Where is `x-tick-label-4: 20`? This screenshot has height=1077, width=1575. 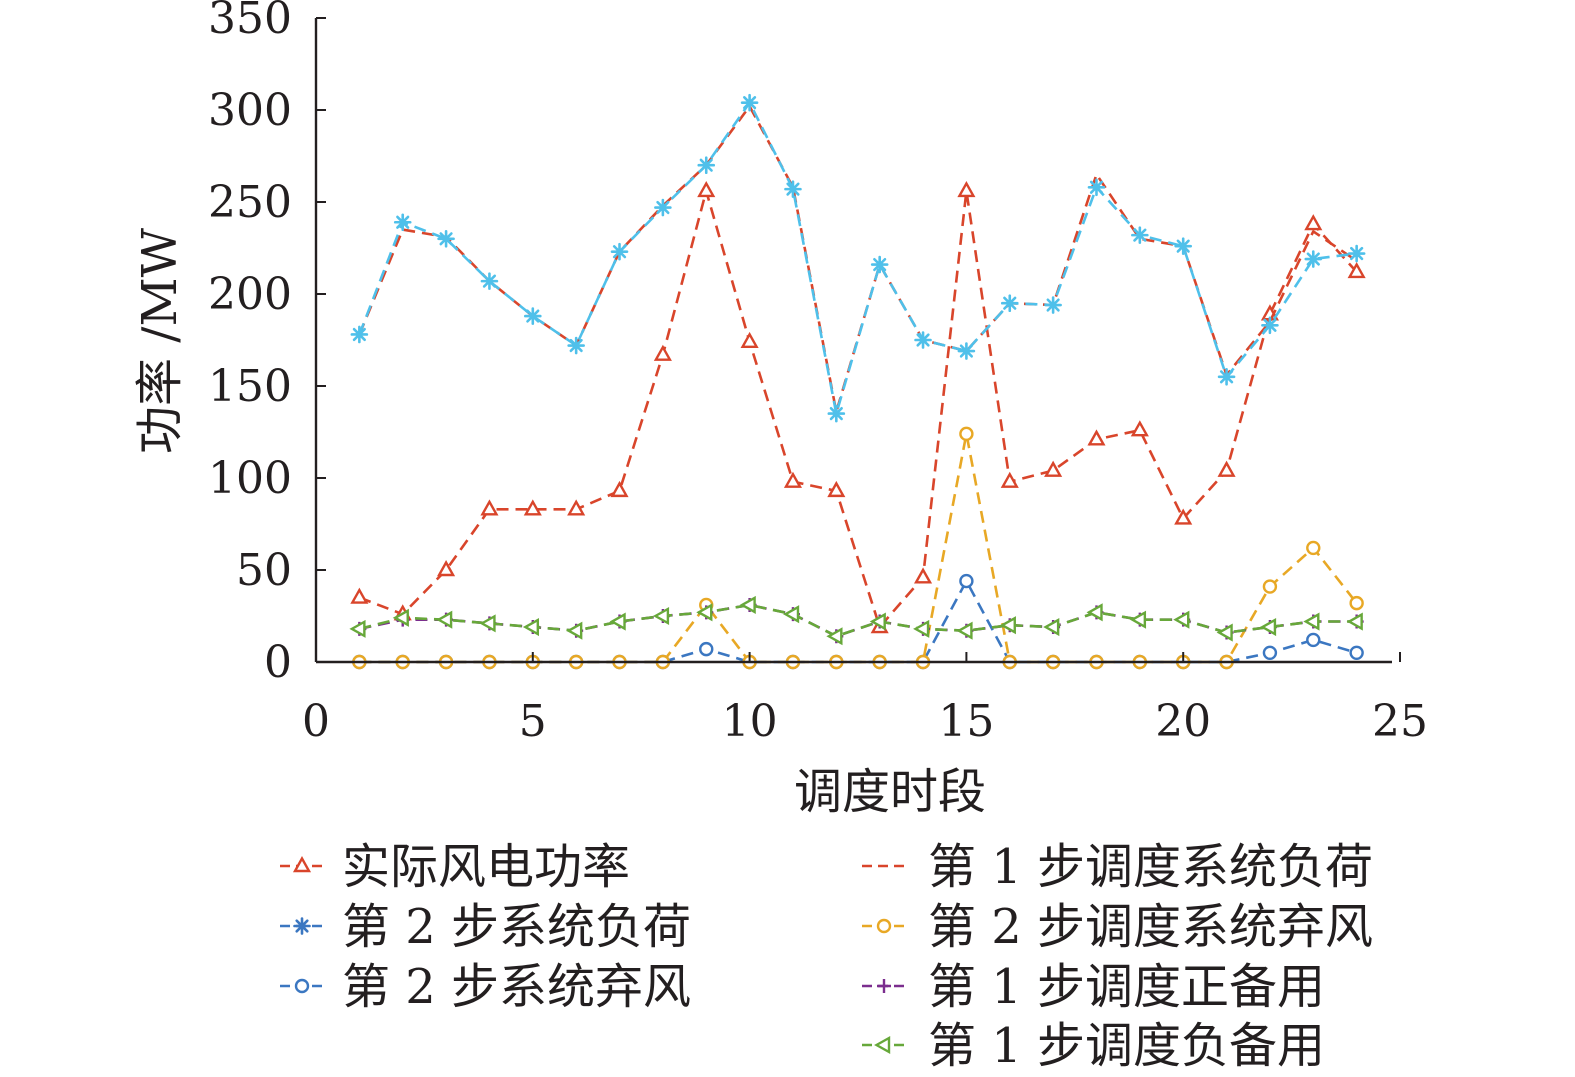 x-tick-label-4: 20 is located at coordinates (1183, 721).